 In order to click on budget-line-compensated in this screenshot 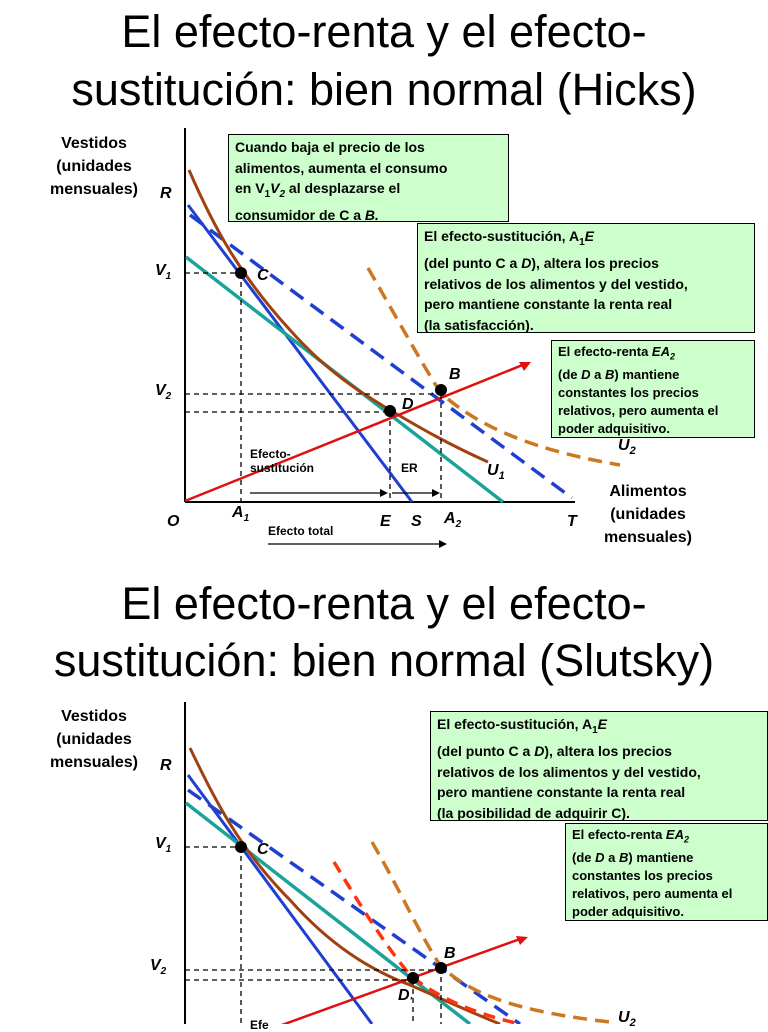, I will do `click(328, 912)`.